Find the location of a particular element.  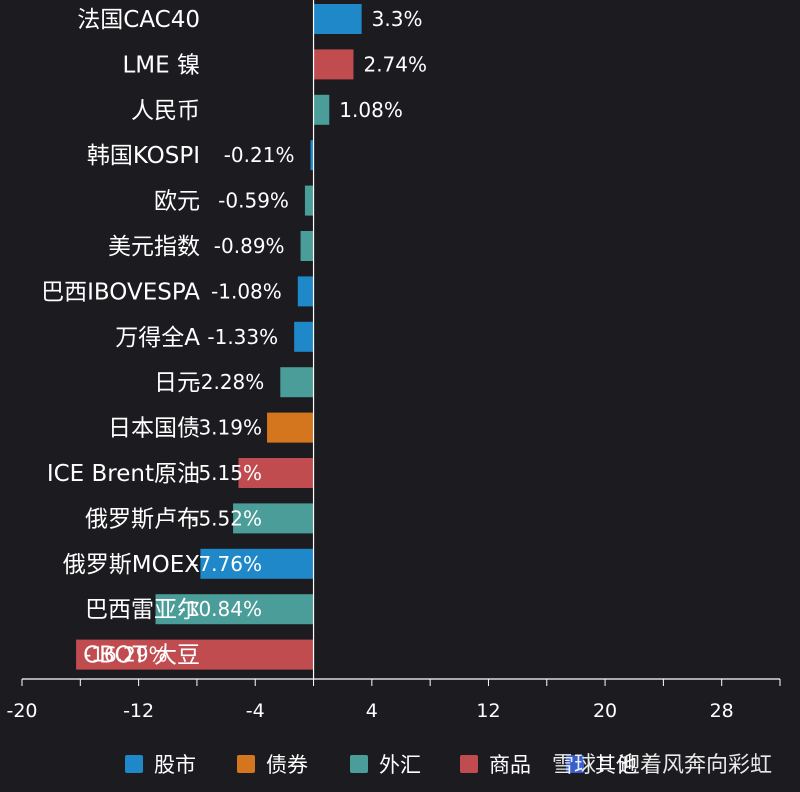

value-label: -7.76% is located at coordinates (226, 564).